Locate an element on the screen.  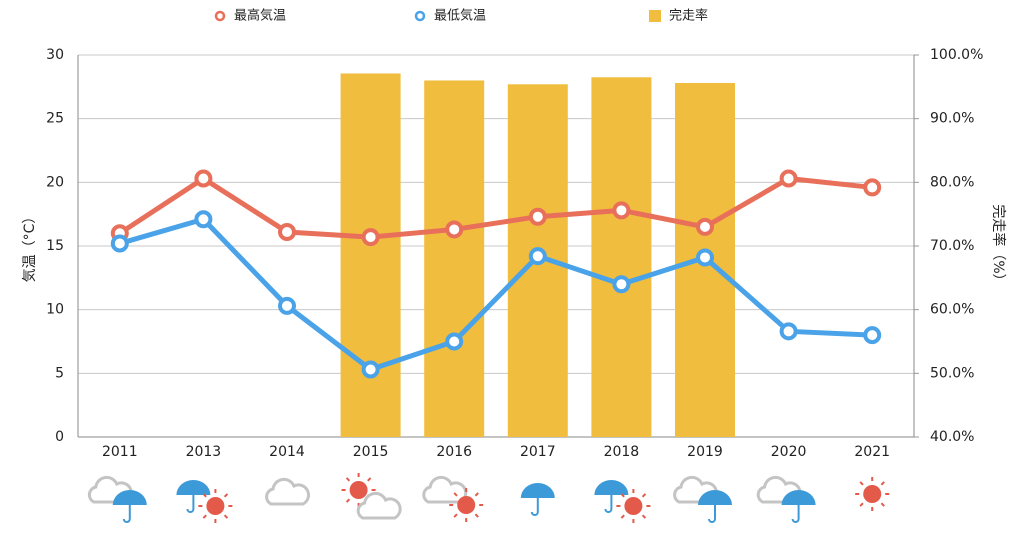
y2-tick-label: 50.0% is located at coordinates (952, 373).